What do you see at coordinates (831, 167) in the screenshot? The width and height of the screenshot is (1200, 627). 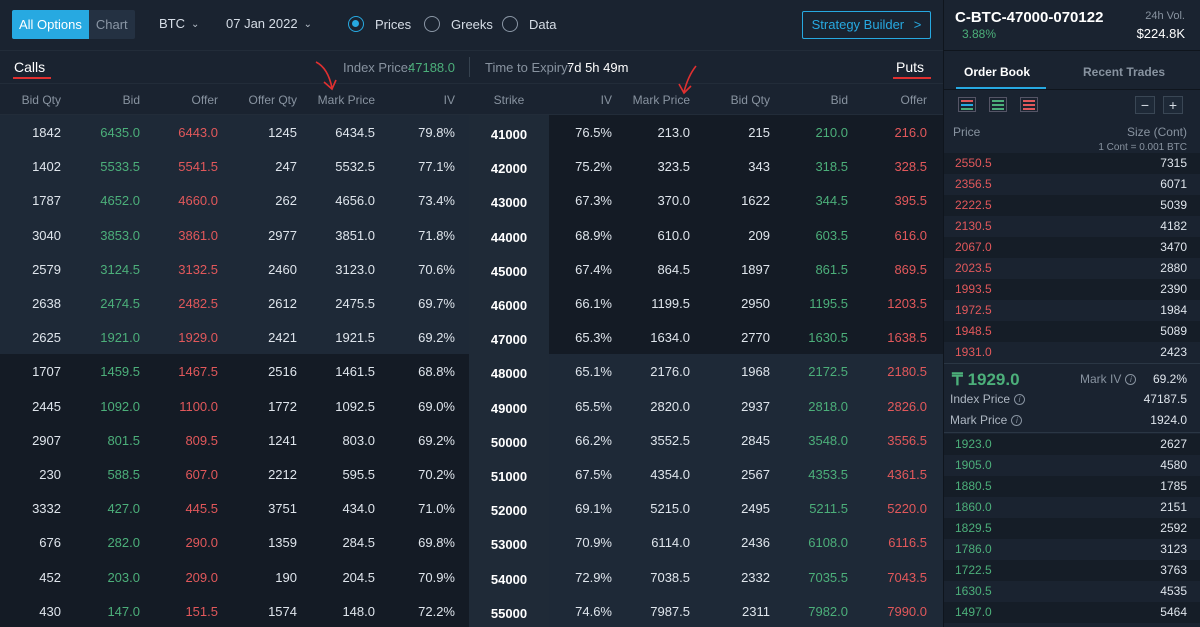 I see `put-bid: 318.5` at bounding box center [831, 167].